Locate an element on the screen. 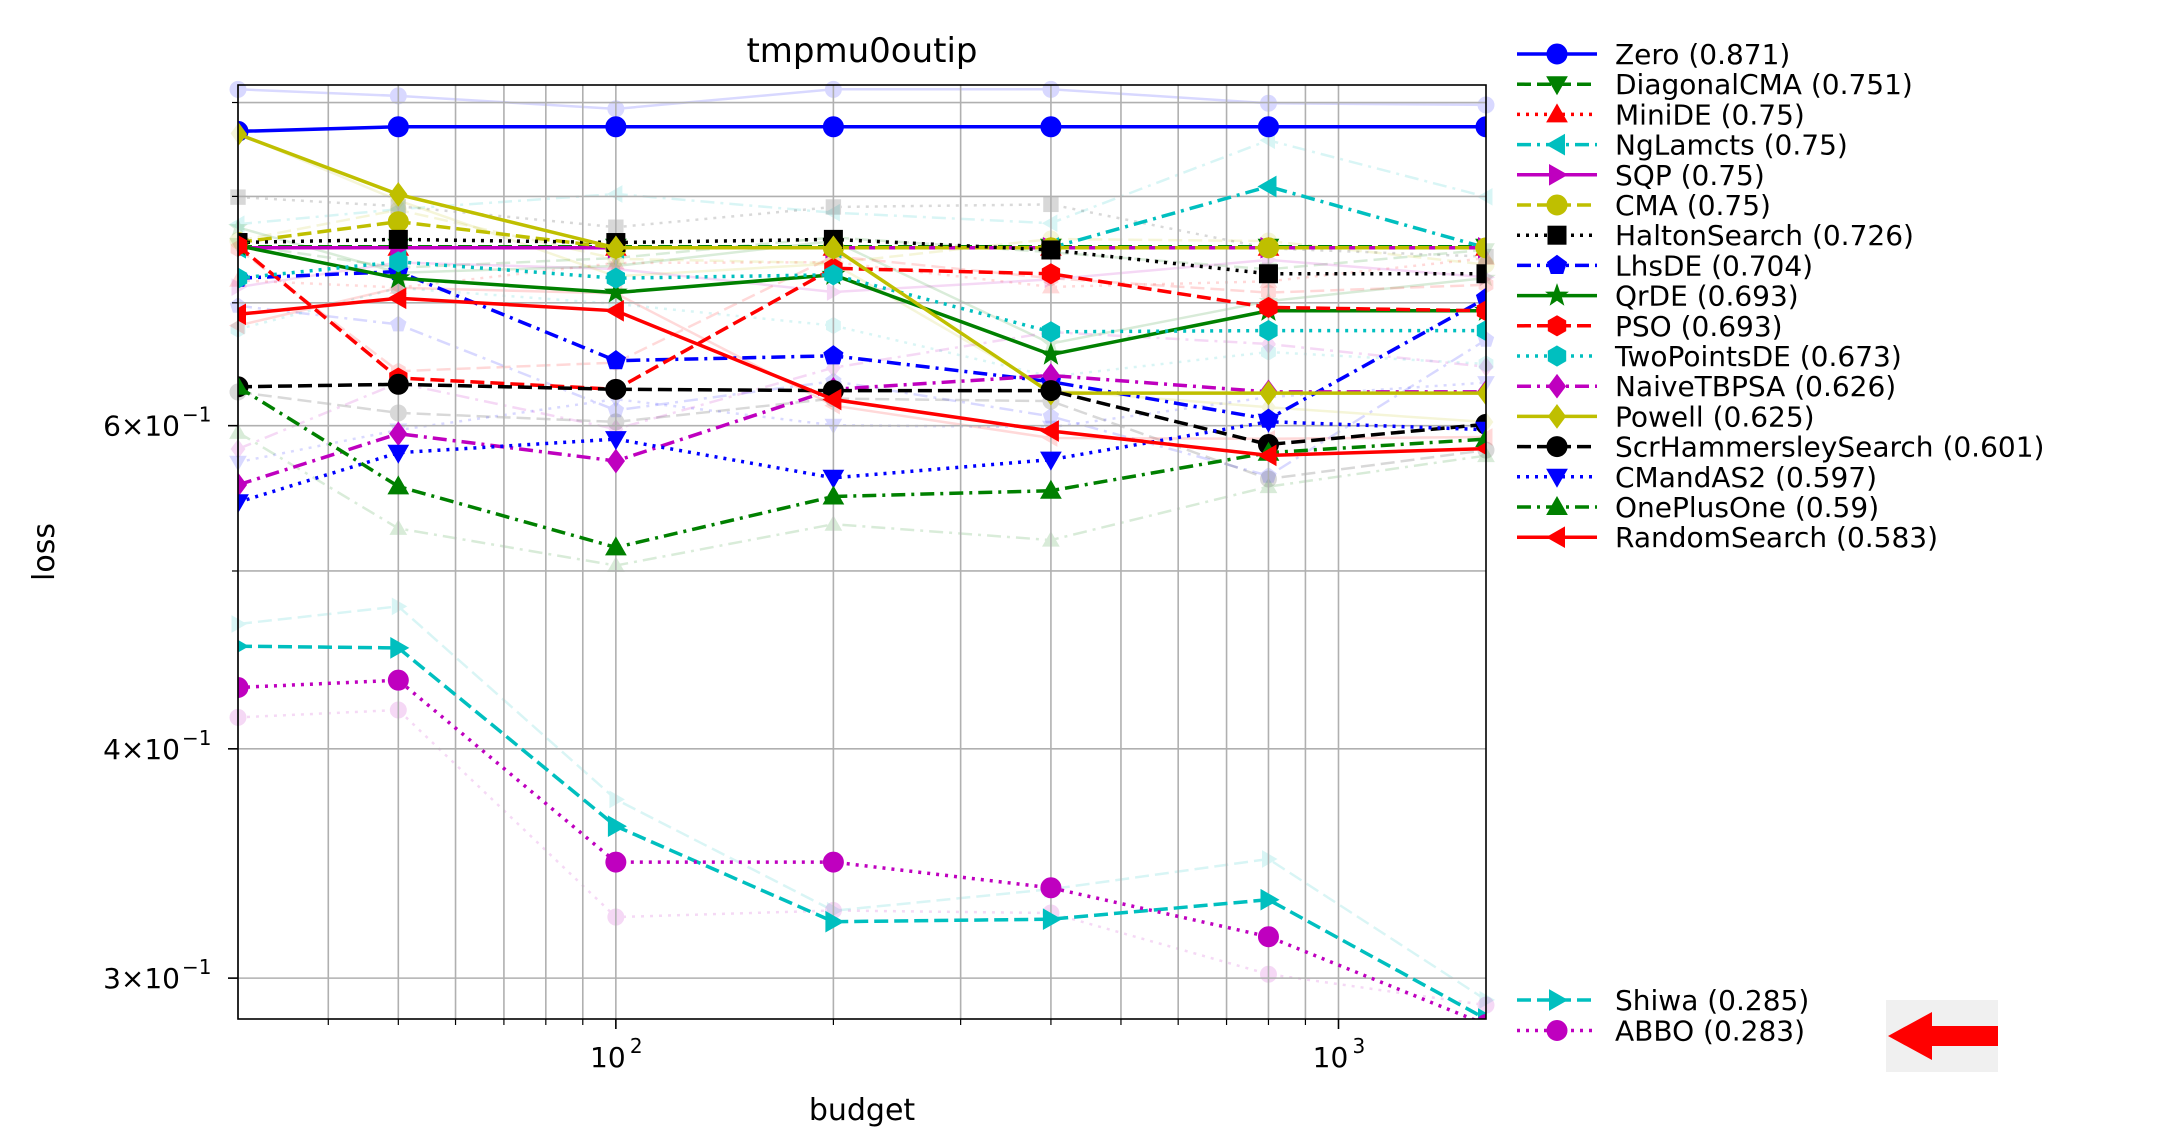 Image resolution: width=2177 pixels, height=1142 pixels. legend-item: QrDE (0.693) is located at coordinates (1658, 296).